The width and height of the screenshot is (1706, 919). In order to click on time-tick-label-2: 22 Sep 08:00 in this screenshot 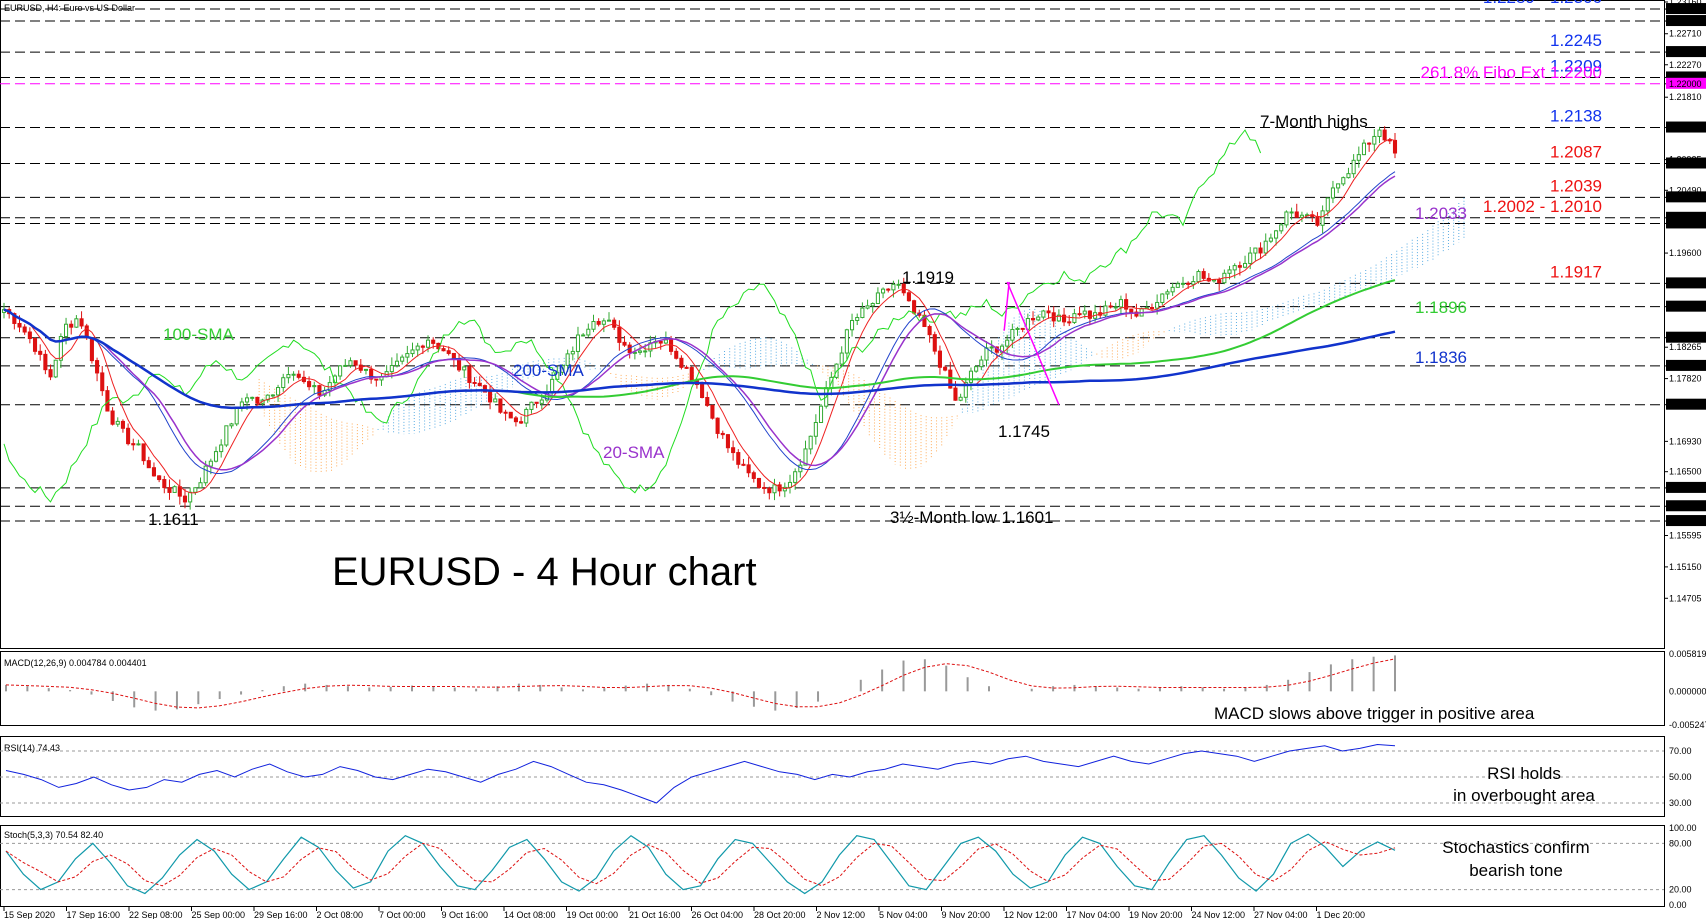, I will do `click(156, 914)`.